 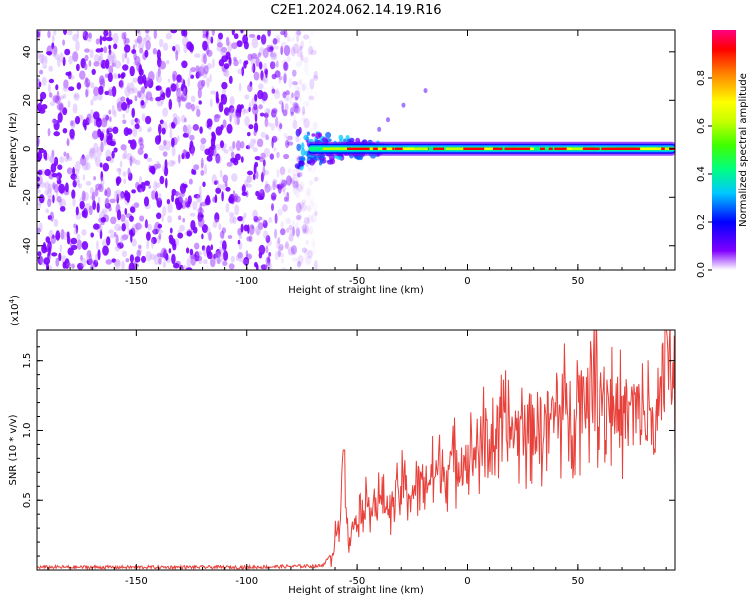 What do you see at coordinates (743, 150) in the screenshot?
I see `colorbar-title: Normalized spectral amplitude` at bounding box center [743, 150].